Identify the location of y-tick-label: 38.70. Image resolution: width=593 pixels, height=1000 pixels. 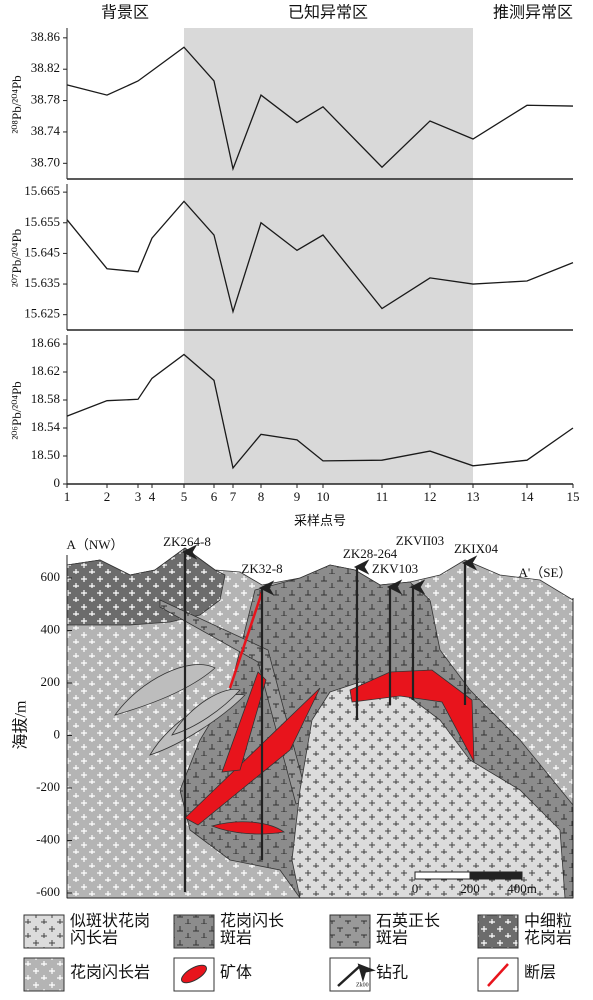
(45, 161).